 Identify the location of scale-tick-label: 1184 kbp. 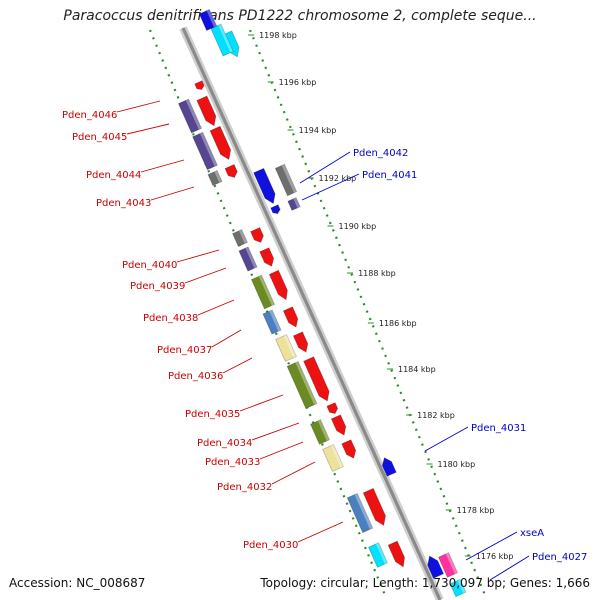
(417, 369).